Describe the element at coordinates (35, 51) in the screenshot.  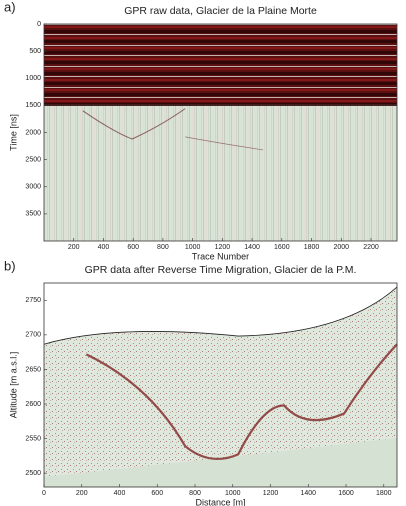
I see `y-tick-label: 500` at that location.